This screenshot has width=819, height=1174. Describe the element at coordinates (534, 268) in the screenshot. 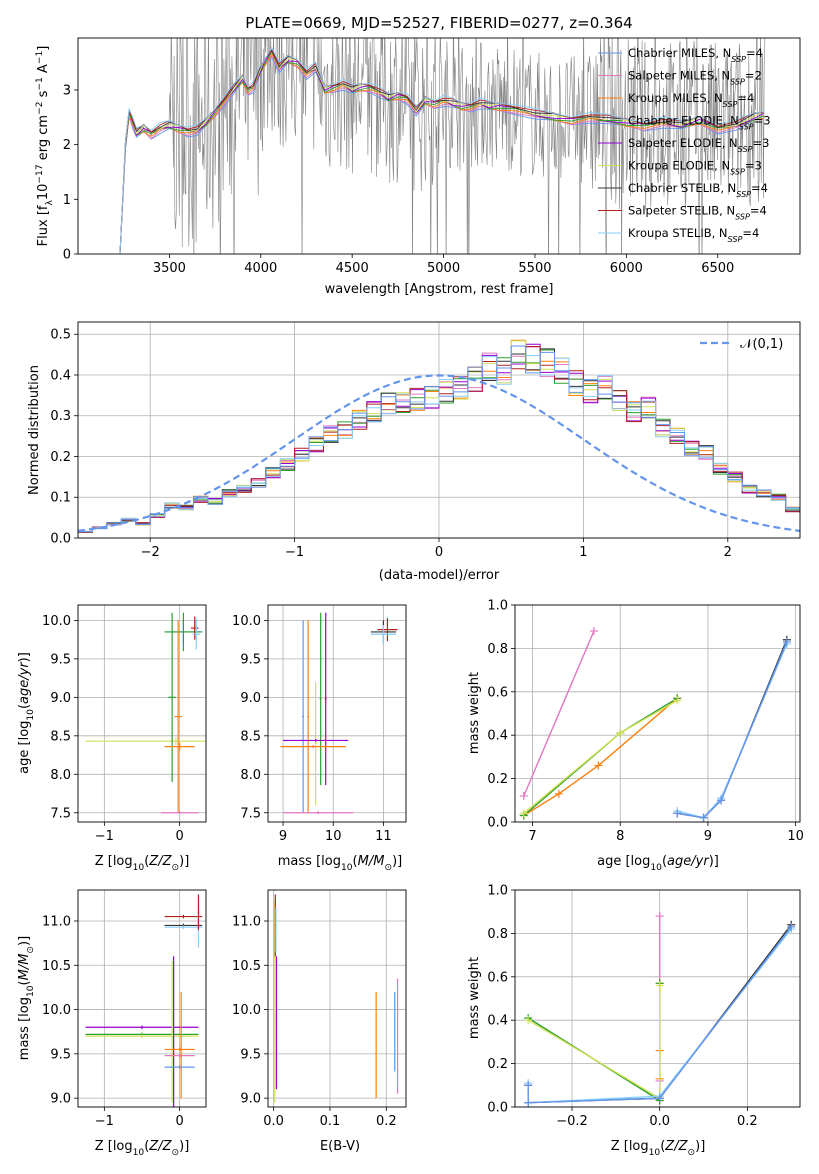

I see `x-tick-label: 5500` at that location.